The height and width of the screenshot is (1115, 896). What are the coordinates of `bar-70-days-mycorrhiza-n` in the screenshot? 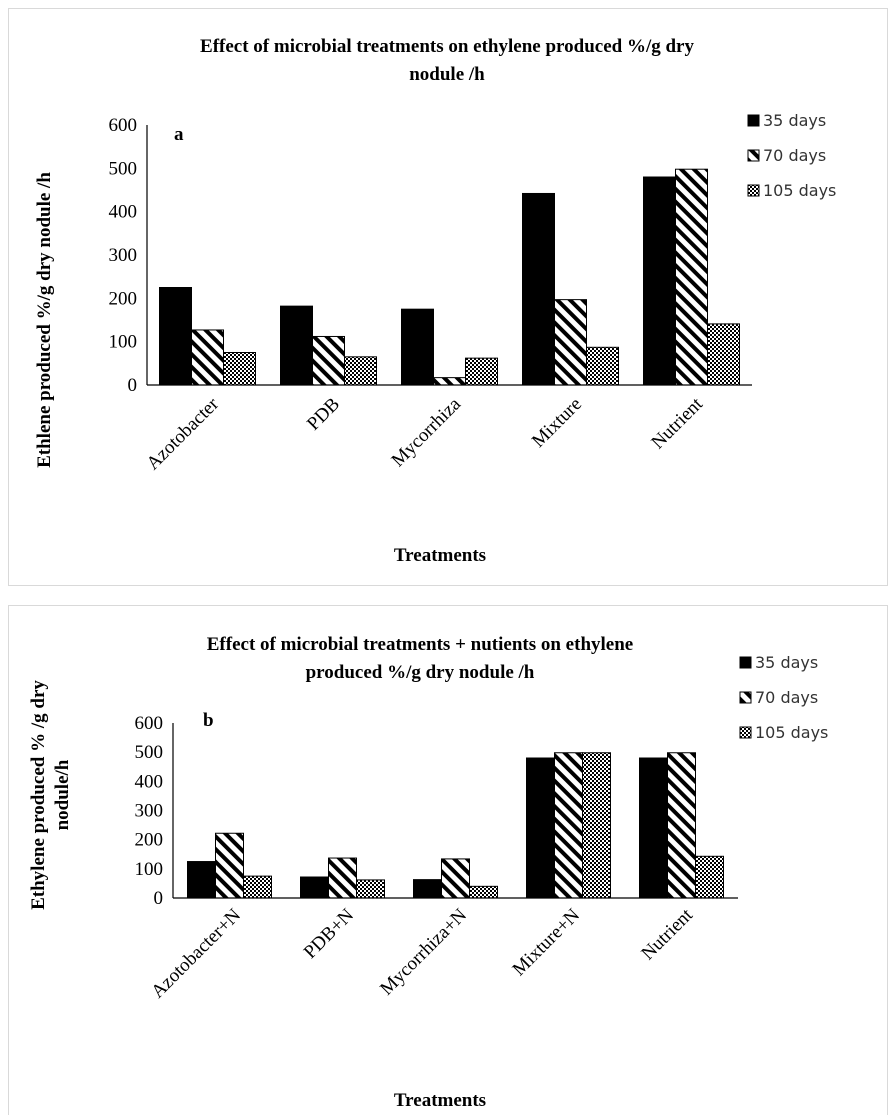 It's located at (455, 878).